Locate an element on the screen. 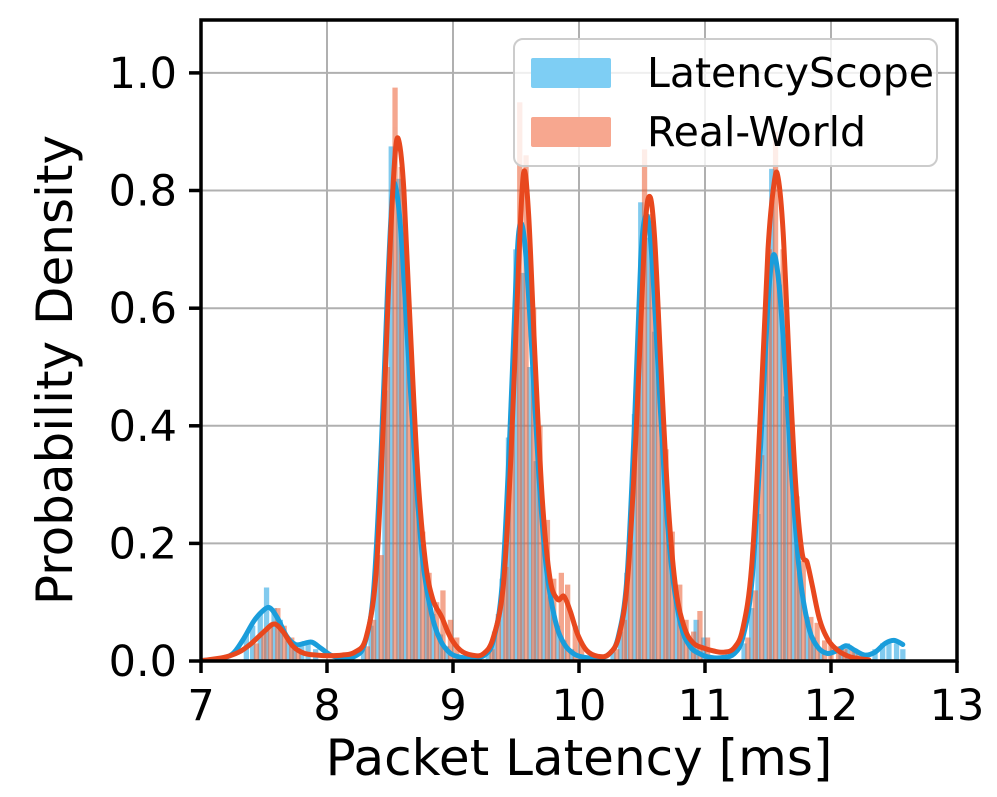  y-tick-label: 0.6 is located at coordinates (143, 309).